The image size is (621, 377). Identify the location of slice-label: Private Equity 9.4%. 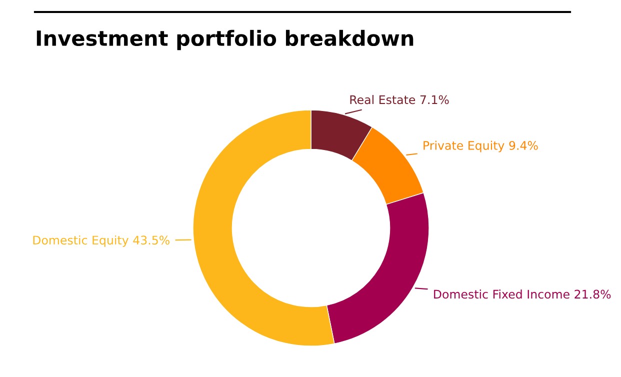
(481, 146).